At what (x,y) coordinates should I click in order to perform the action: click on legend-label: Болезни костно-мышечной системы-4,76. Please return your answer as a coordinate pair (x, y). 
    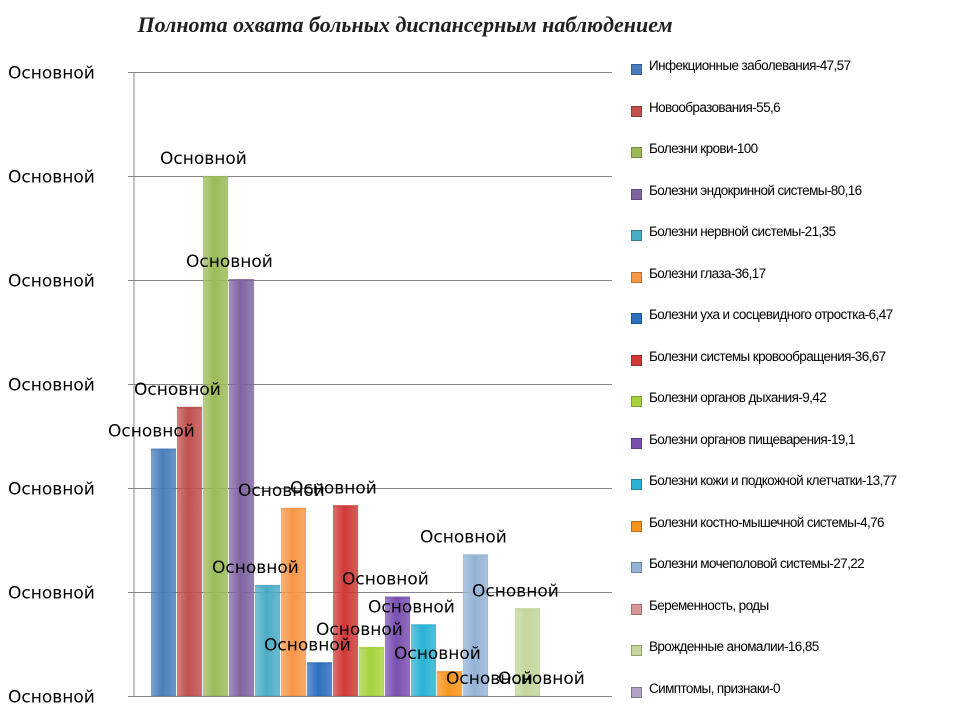
    Looking at the image, I should click on (767, 522).